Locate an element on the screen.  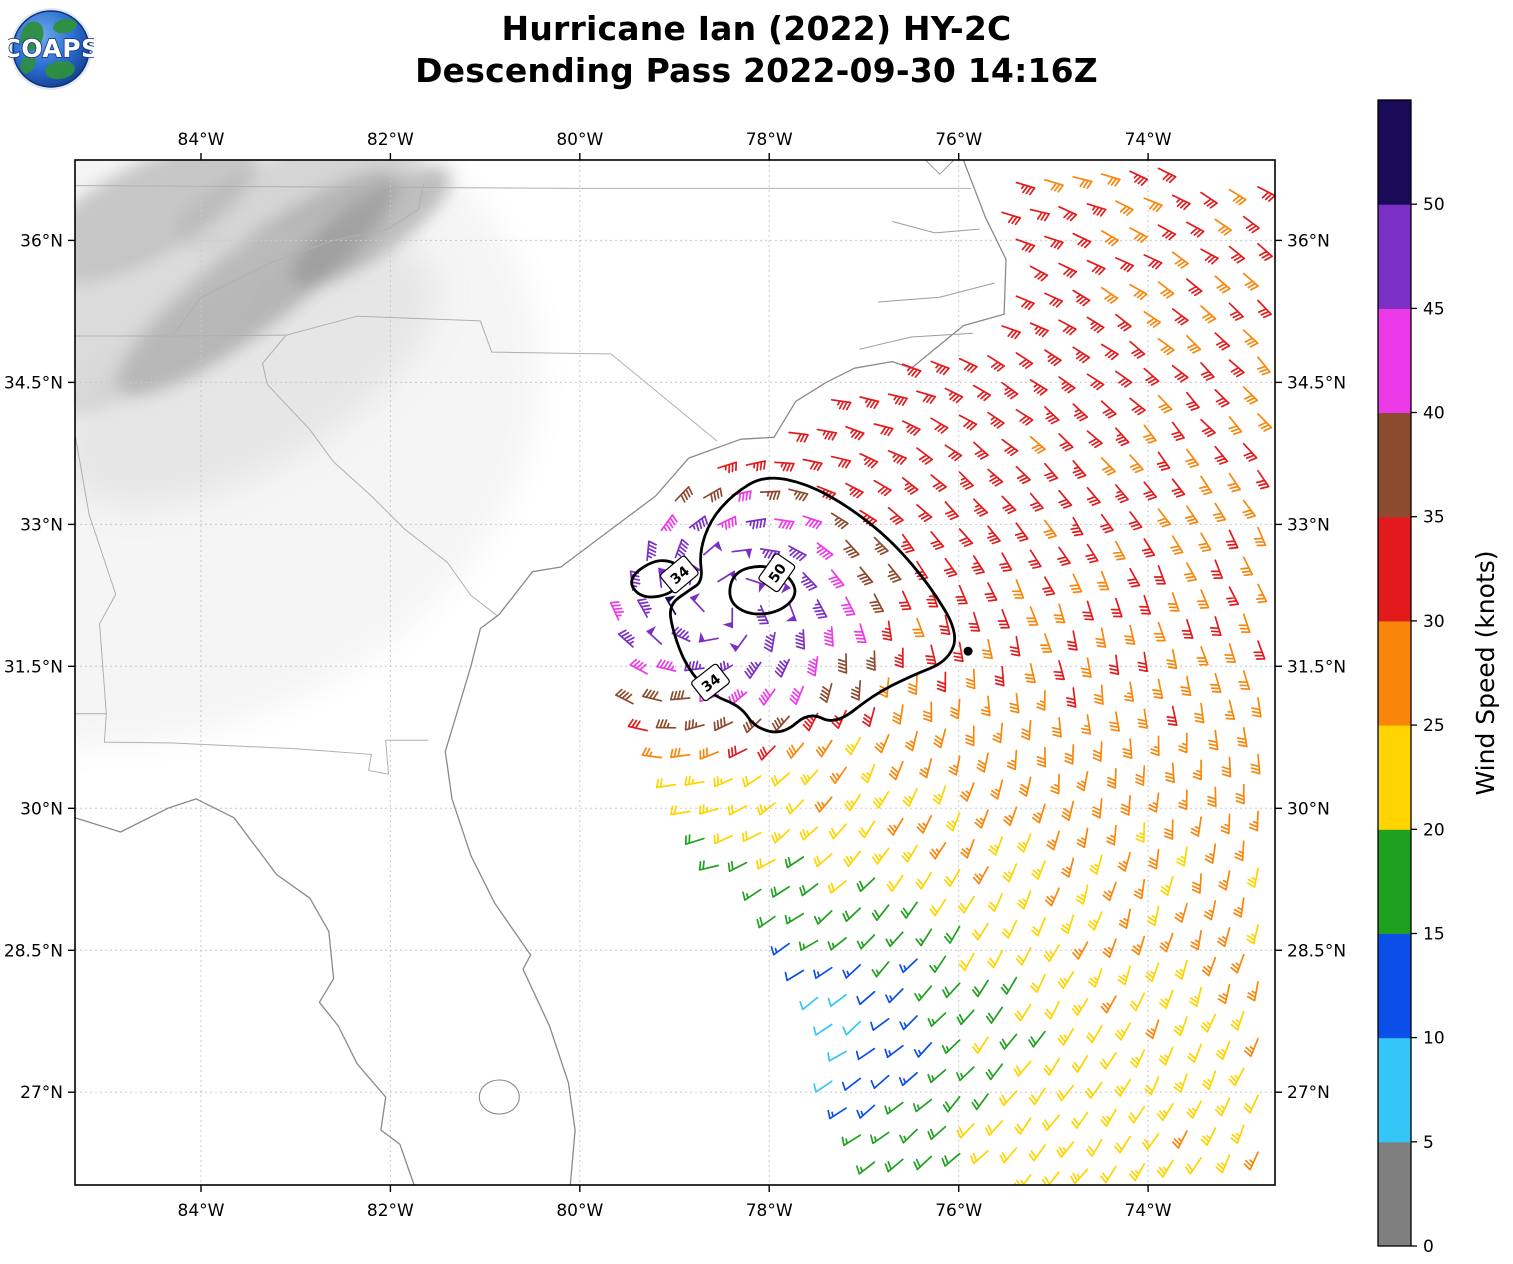
colorbar-tick-label: 50 is located at coordinates (1434, 205).